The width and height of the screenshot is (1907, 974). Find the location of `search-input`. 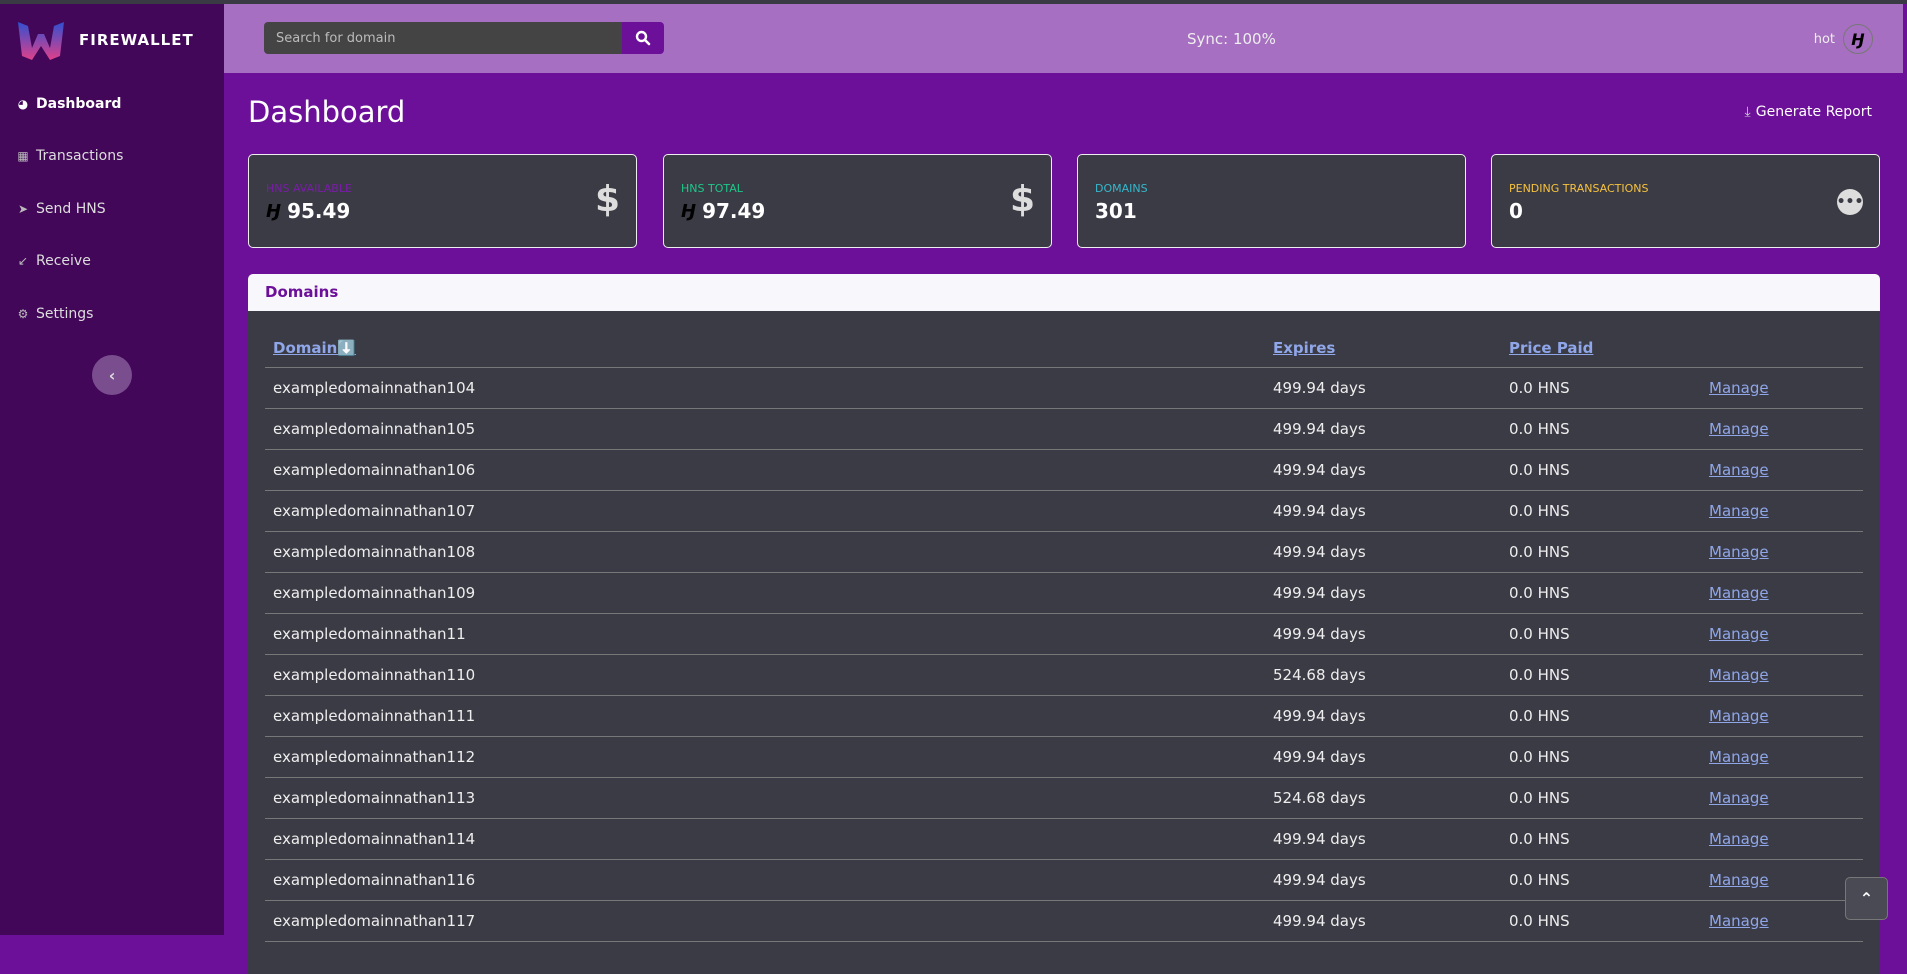

search-input is located at coordinates (443, 38).